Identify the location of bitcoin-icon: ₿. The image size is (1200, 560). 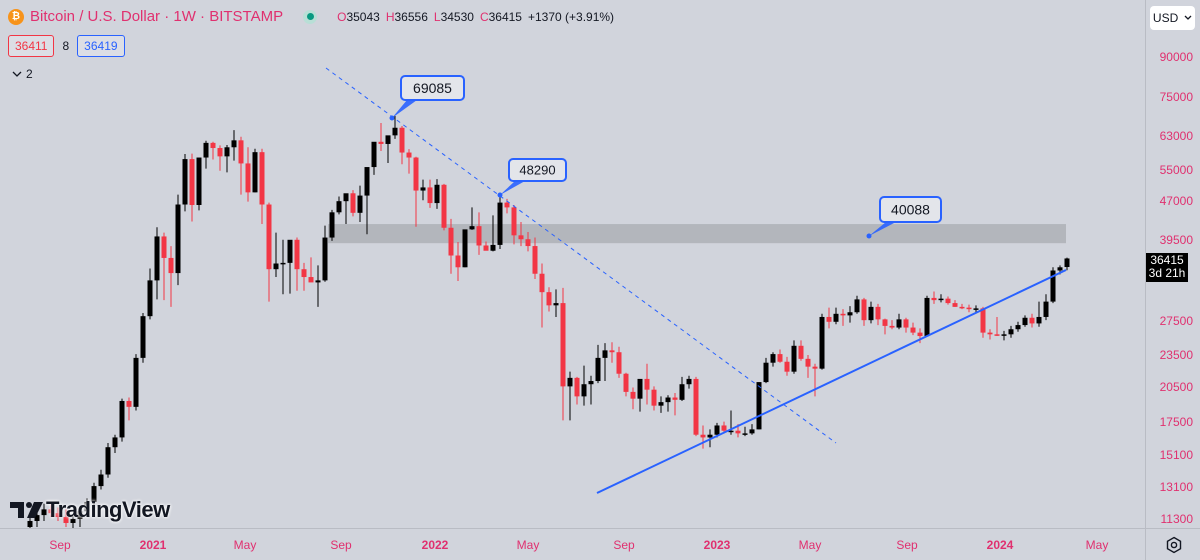
(16, 16).